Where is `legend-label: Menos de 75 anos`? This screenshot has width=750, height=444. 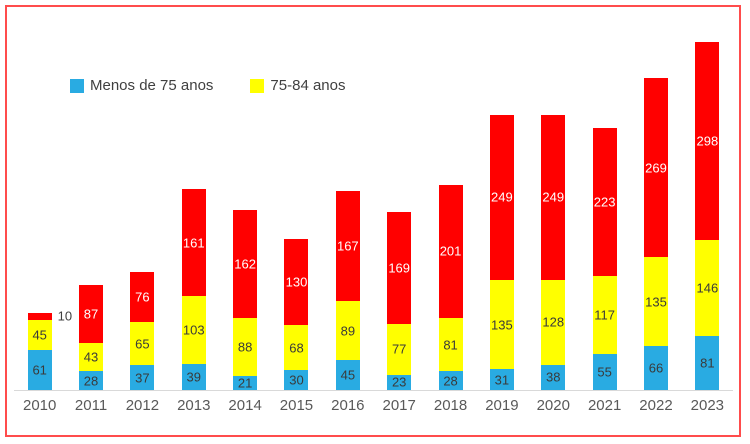
legend-label: Menos de 75 anos is located at coordinates (152, 85).